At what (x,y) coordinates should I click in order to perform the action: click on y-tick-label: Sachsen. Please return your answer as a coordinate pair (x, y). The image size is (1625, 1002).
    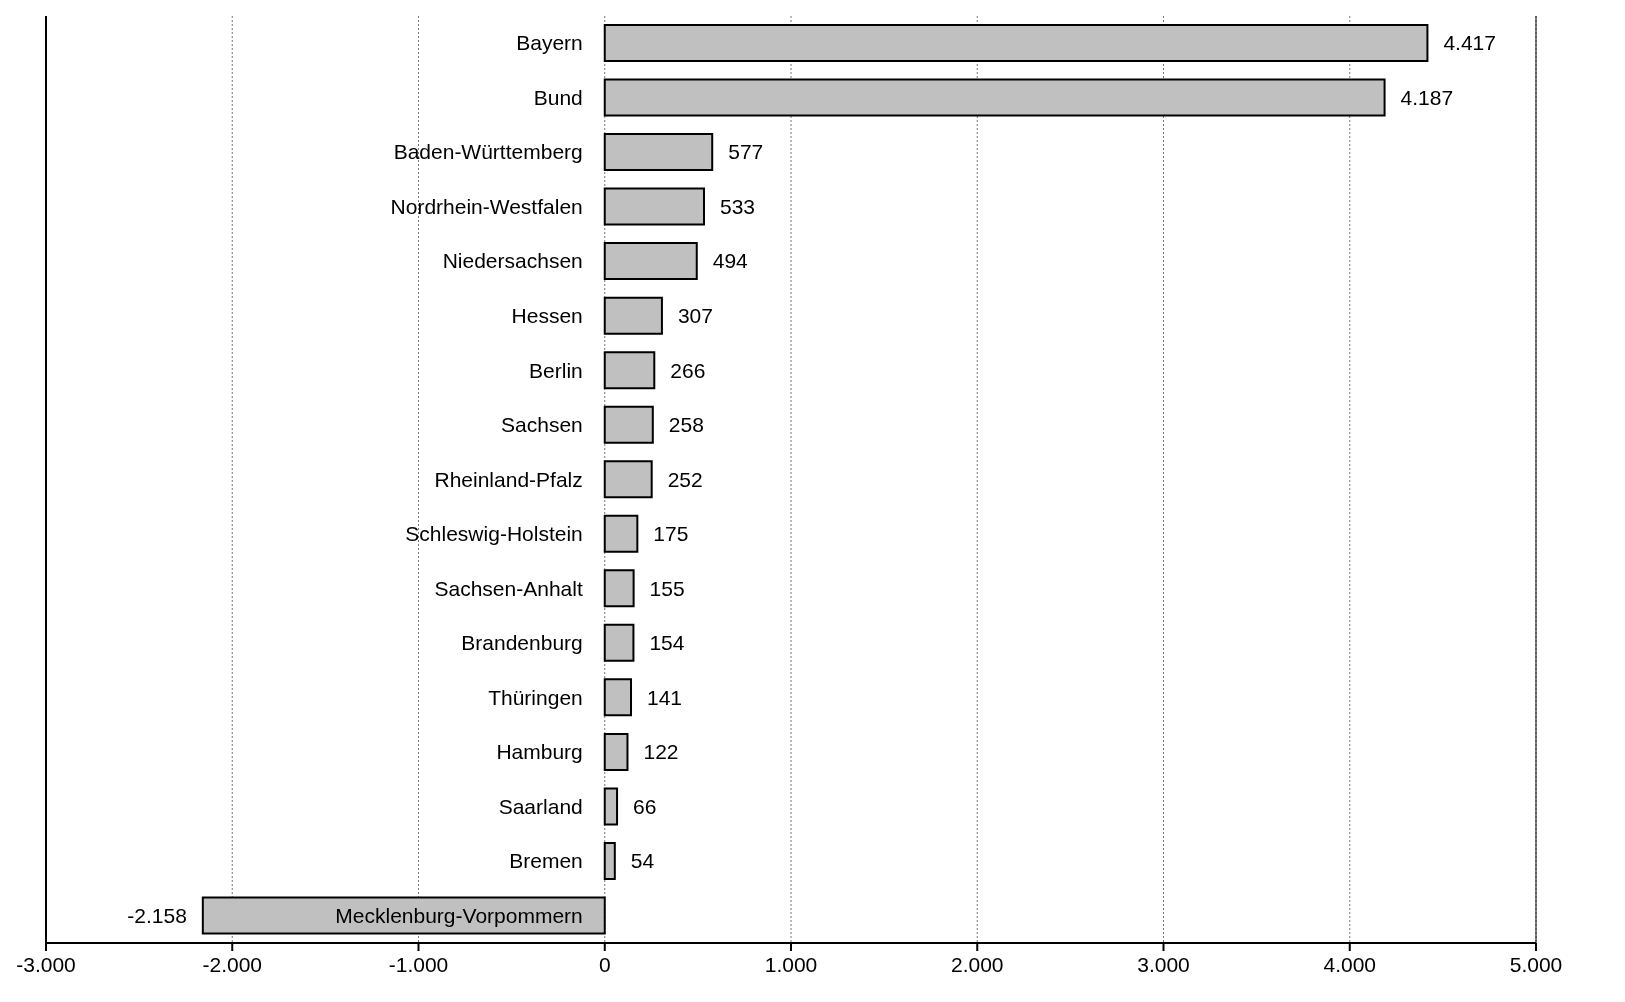
    Looking at the image, I should click on (542, 425).